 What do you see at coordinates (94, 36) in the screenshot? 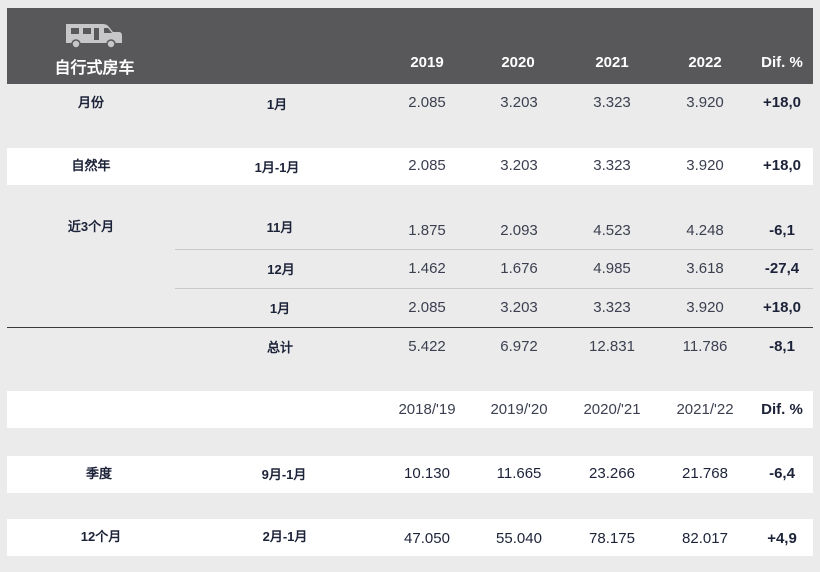
I see `camper-van-icon` at bounding box center [94, 36].